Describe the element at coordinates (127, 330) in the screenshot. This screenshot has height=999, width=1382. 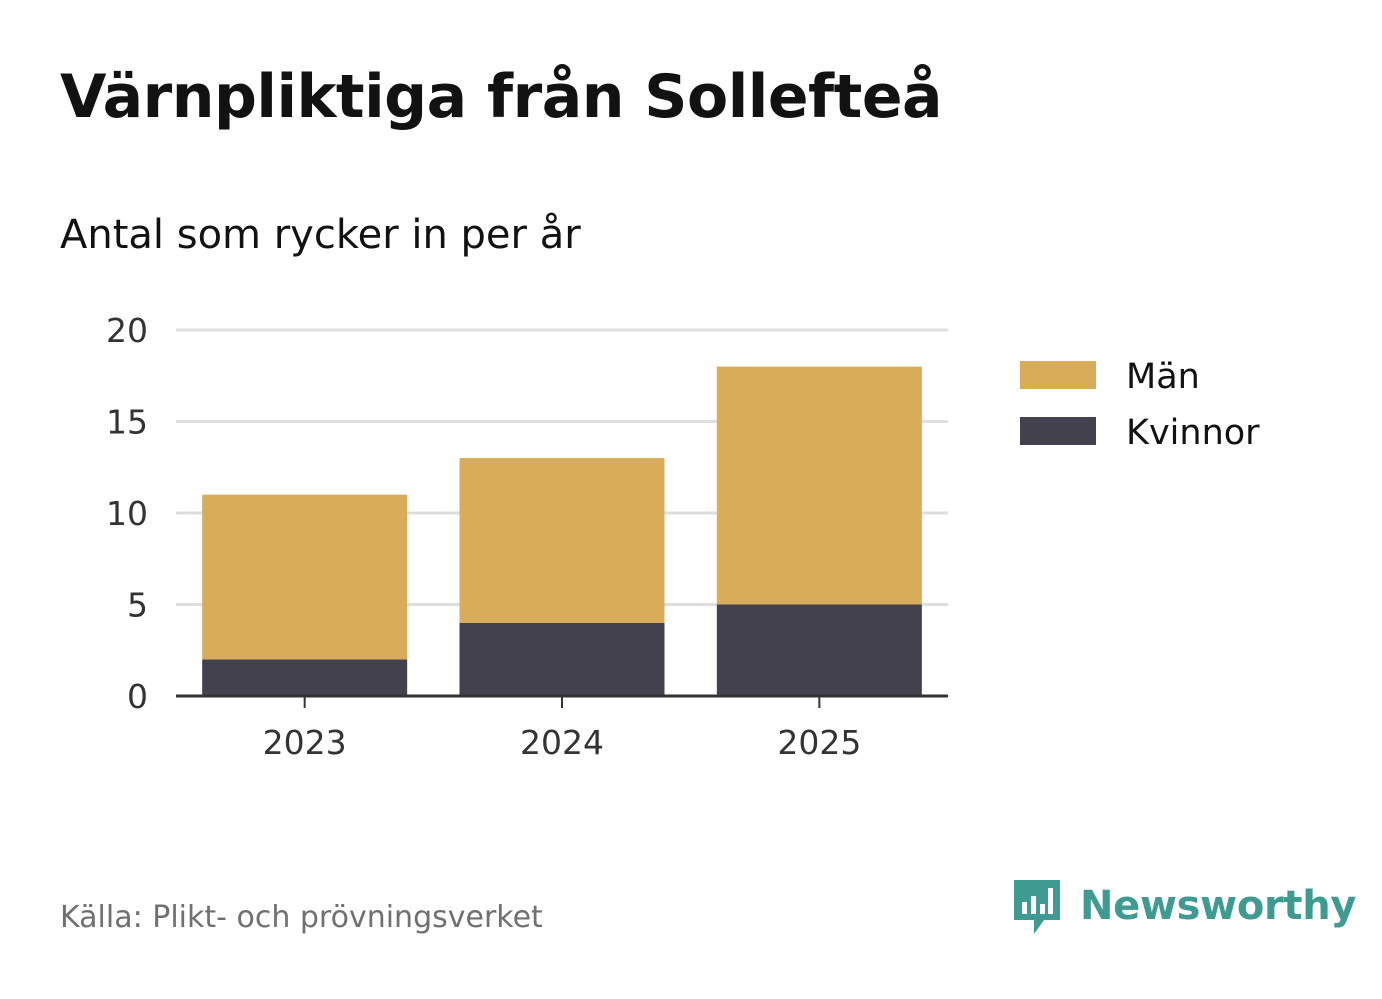
I see `y-tick-label: 20` at that location.